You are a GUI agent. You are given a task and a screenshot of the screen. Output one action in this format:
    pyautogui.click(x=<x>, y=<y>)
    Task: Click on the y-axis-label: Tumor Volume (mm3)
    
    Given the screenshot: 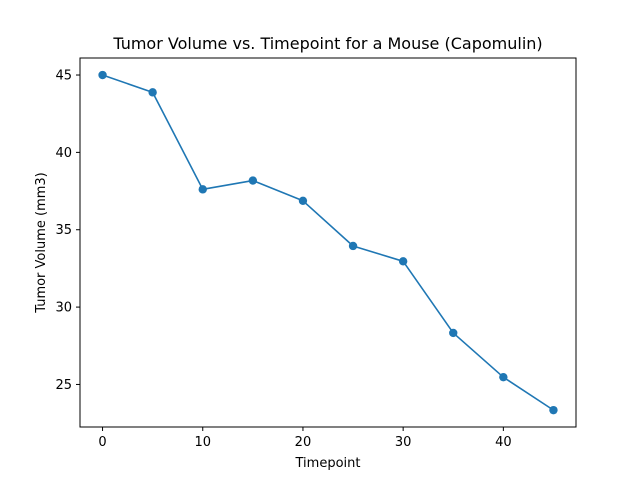 What is the action you would take?
    pyautogui.click(x=41, y=243)
    